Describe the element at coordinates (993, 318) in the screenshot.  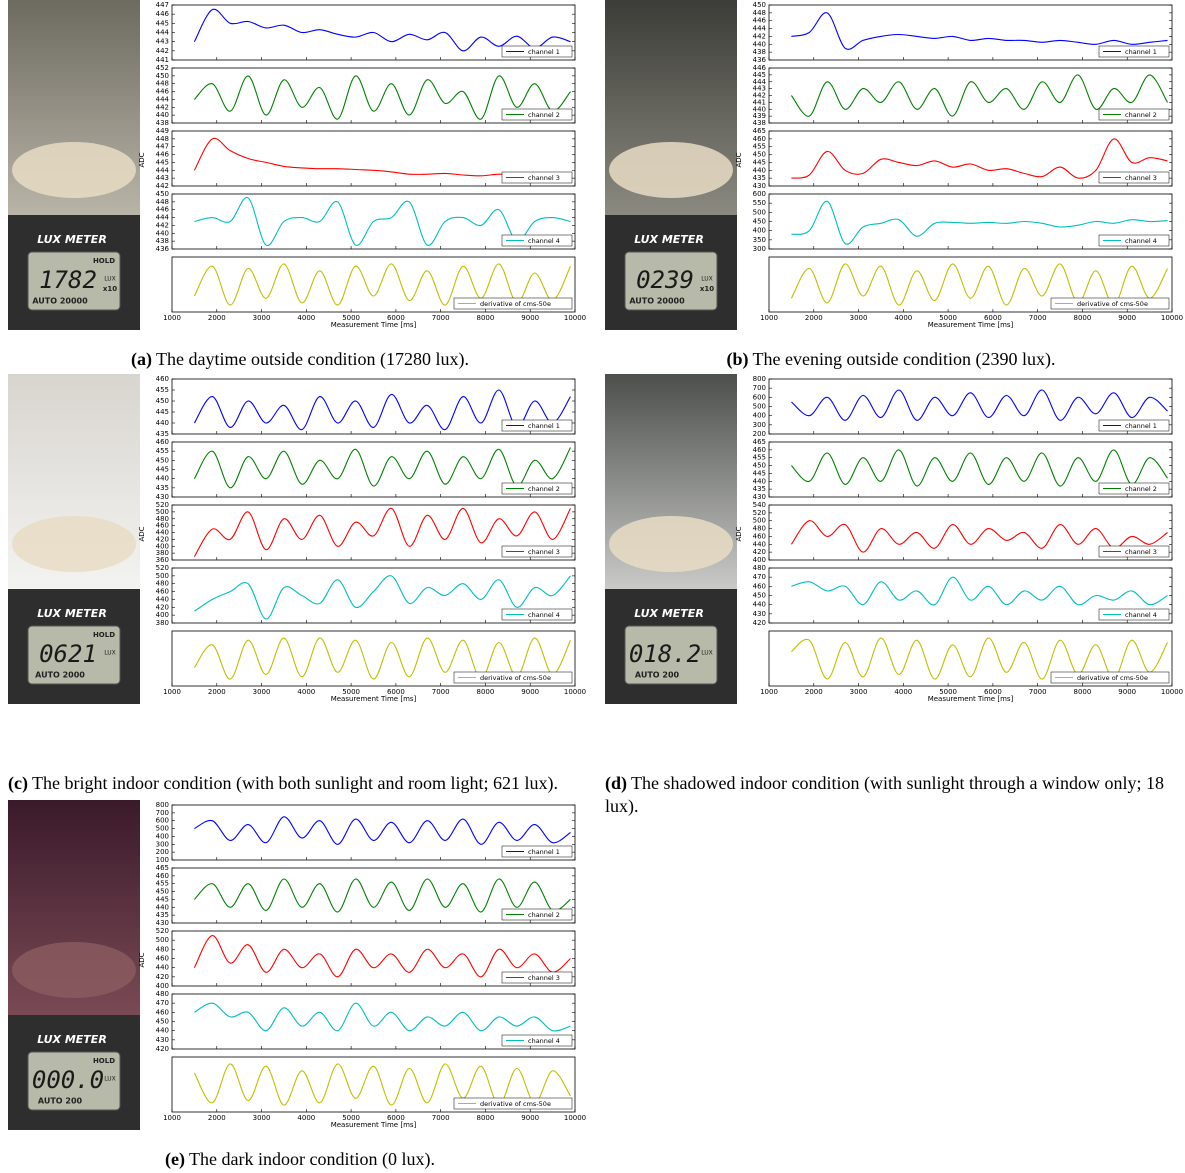
I see `x-tick-label: 6000` at that location.